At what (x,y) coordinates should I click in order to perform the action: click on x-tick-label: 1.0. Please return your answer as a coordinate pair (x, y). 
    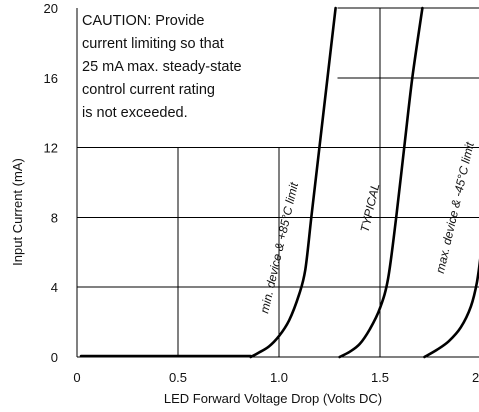
    Looking at the image, I should click on (279, 377).